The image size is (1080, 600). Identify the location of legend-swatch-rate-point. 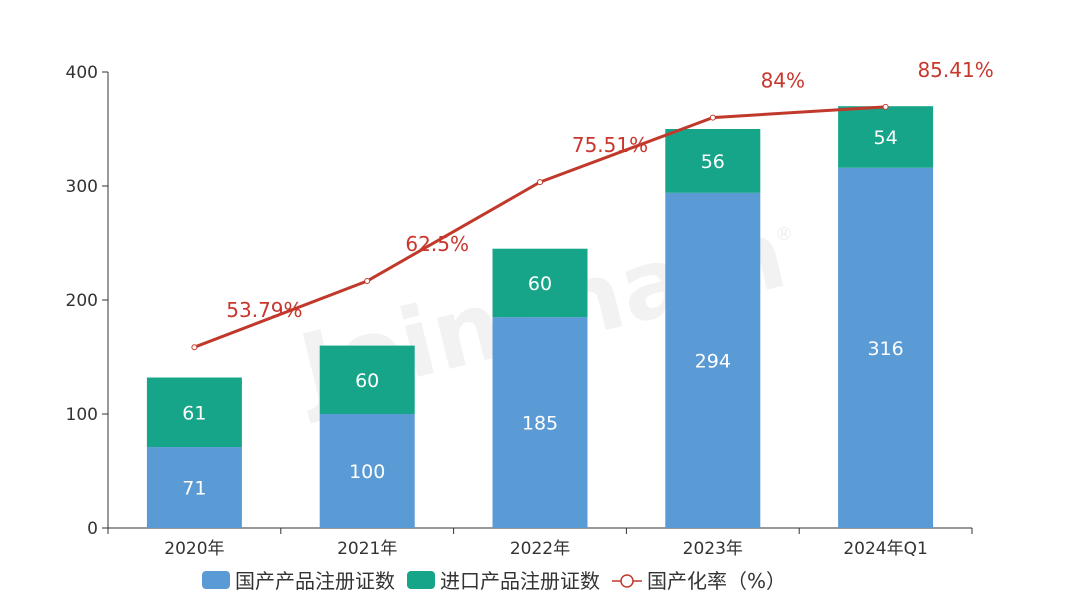
(627, 581).